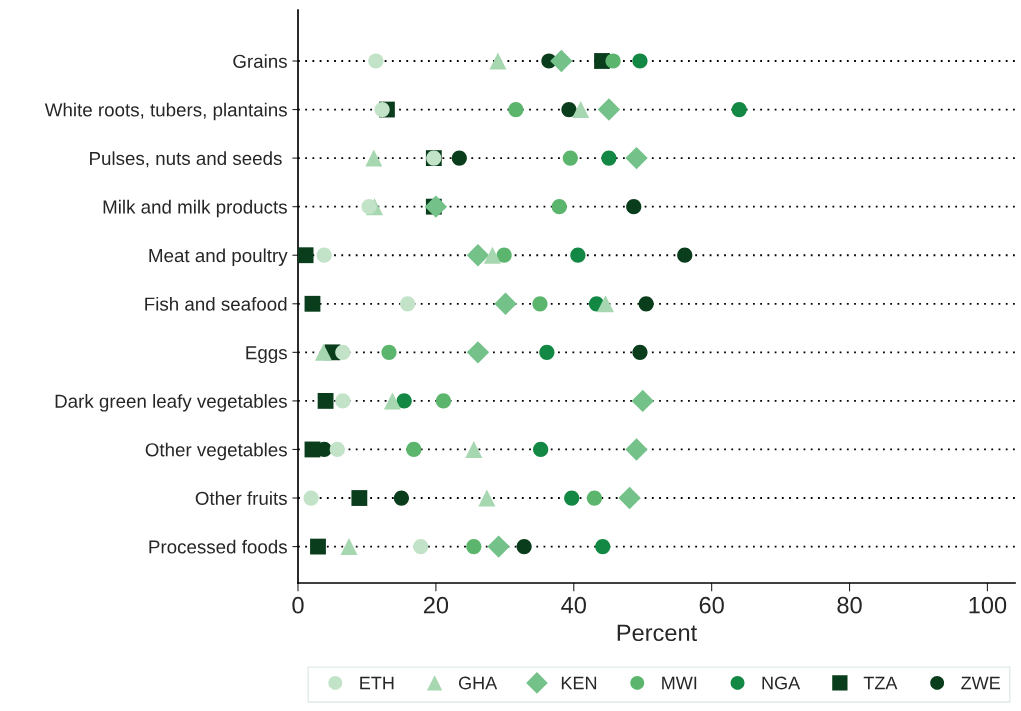 Image resolution: width=1021 pixels, height=711 pixels. What do you see at coordinates (478, 683) in the screenshot?
I see `legend-label: GHA` at bounding box center [478, 683].